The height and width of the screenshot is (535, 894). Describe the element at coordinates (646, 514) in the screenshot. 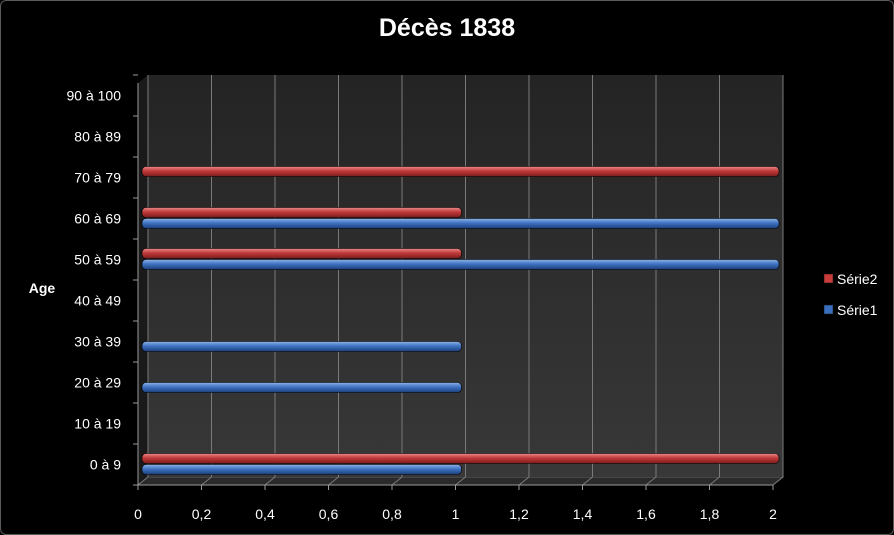

I see `x-tick-label: 1,6` at that location.